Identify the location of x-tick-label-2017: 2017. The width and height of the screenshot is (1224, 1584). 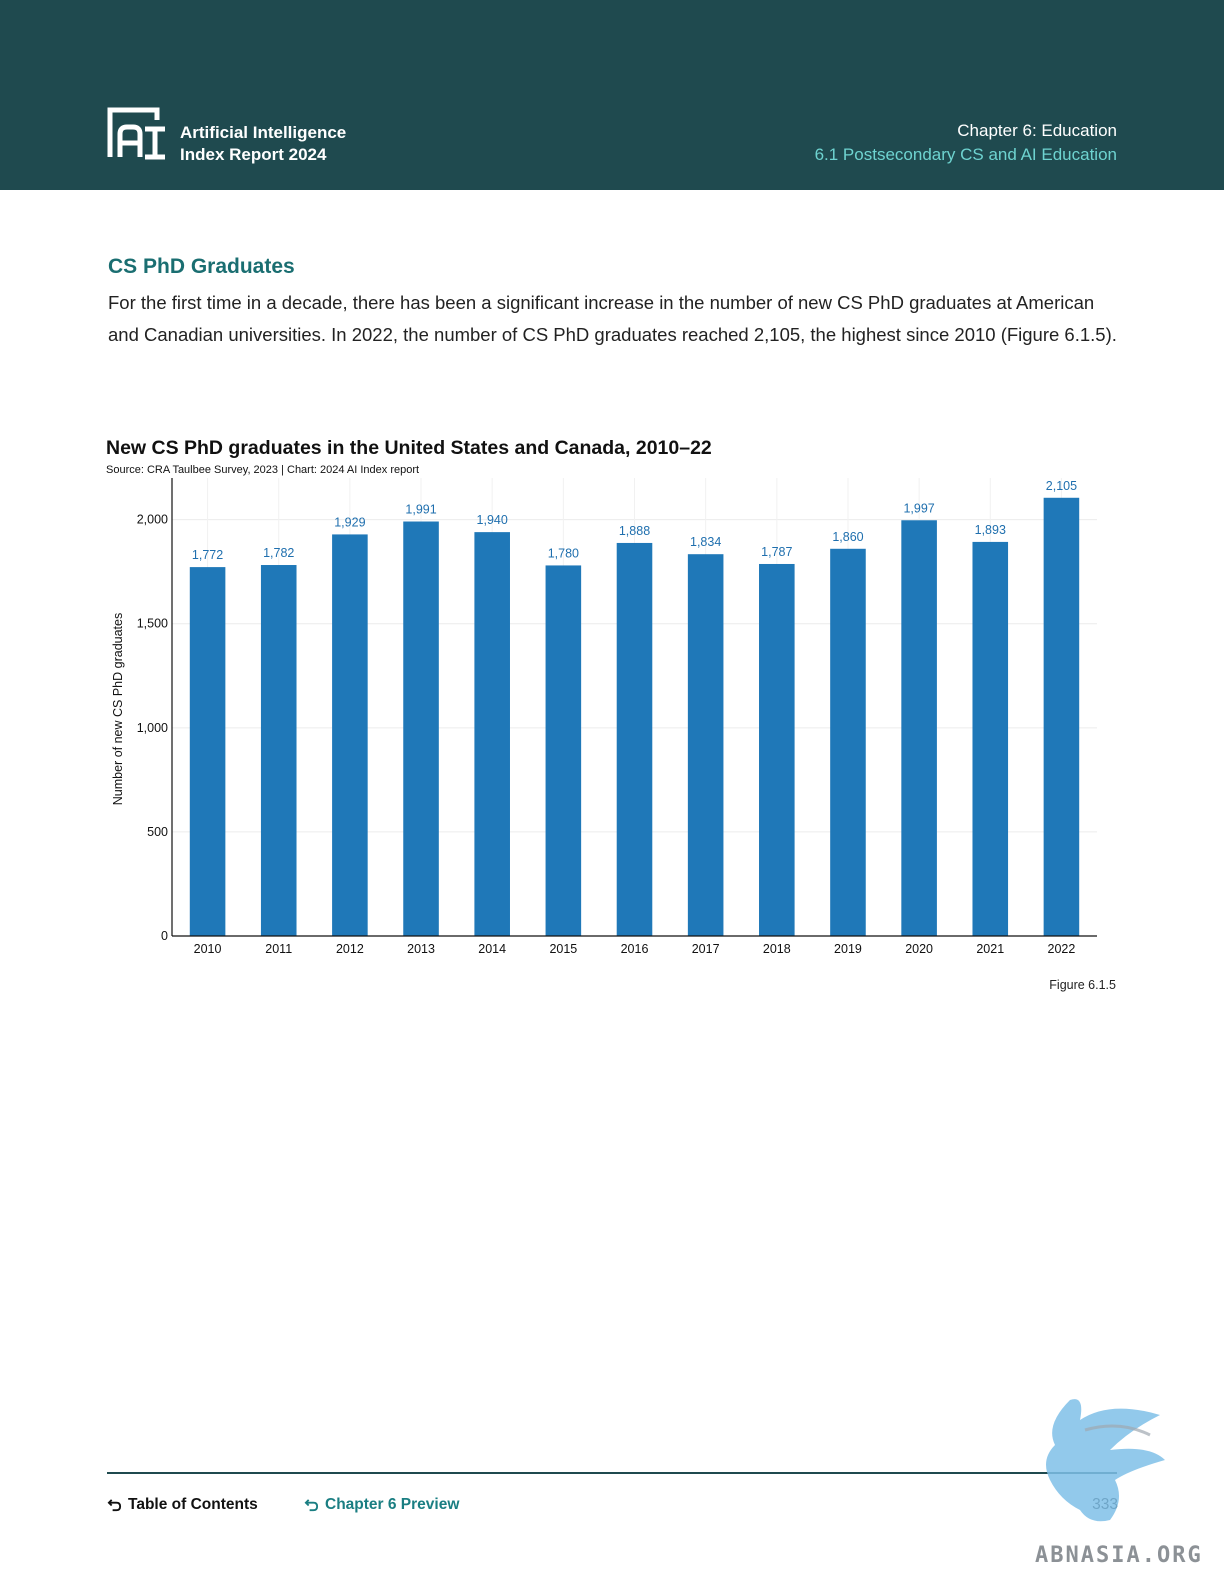
(706, 949).